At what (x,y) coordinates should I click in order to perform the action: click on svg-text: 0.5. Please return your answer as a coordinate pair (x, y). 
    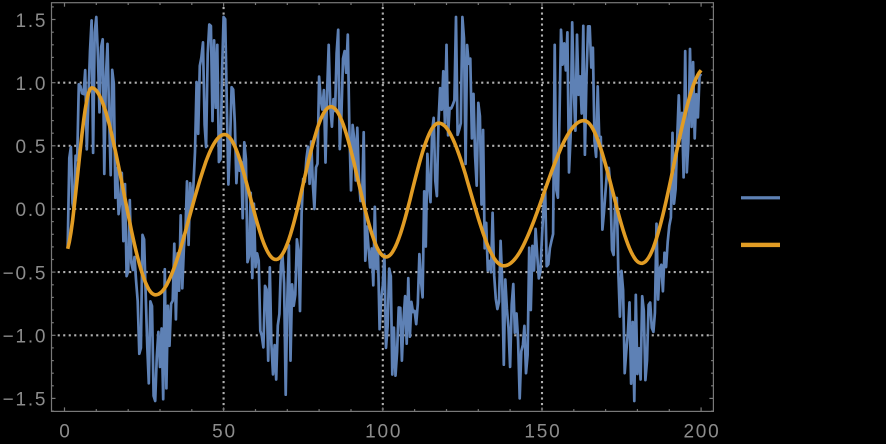
    Looking at the image, I should click on (31, 147).